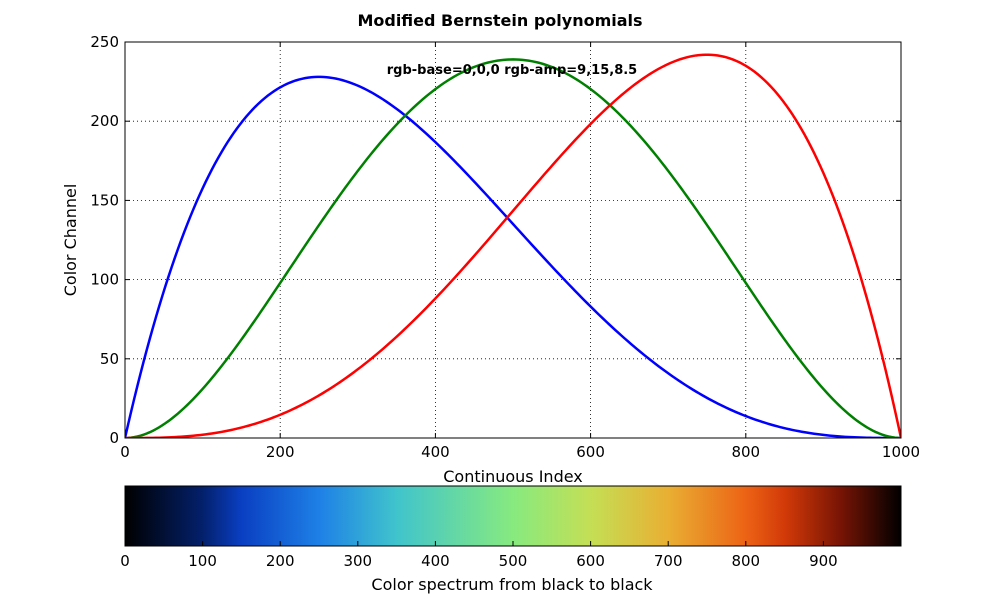  What do you see at coordinates (125, 561) in the screenshot?
I see `colorbar-tick-label: 0` at bounding box center [125, 561].